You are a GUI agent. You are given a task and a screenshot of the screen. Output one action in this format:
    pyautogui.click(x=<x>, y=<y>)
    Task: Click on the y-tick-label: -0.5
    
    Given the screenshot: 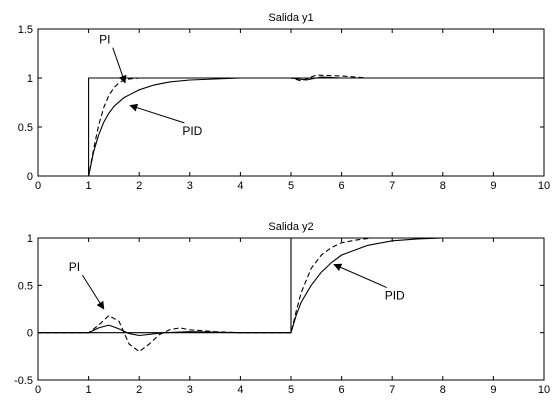 What is the action you would take?
    pyautogui.click(x=23, y=381)
    